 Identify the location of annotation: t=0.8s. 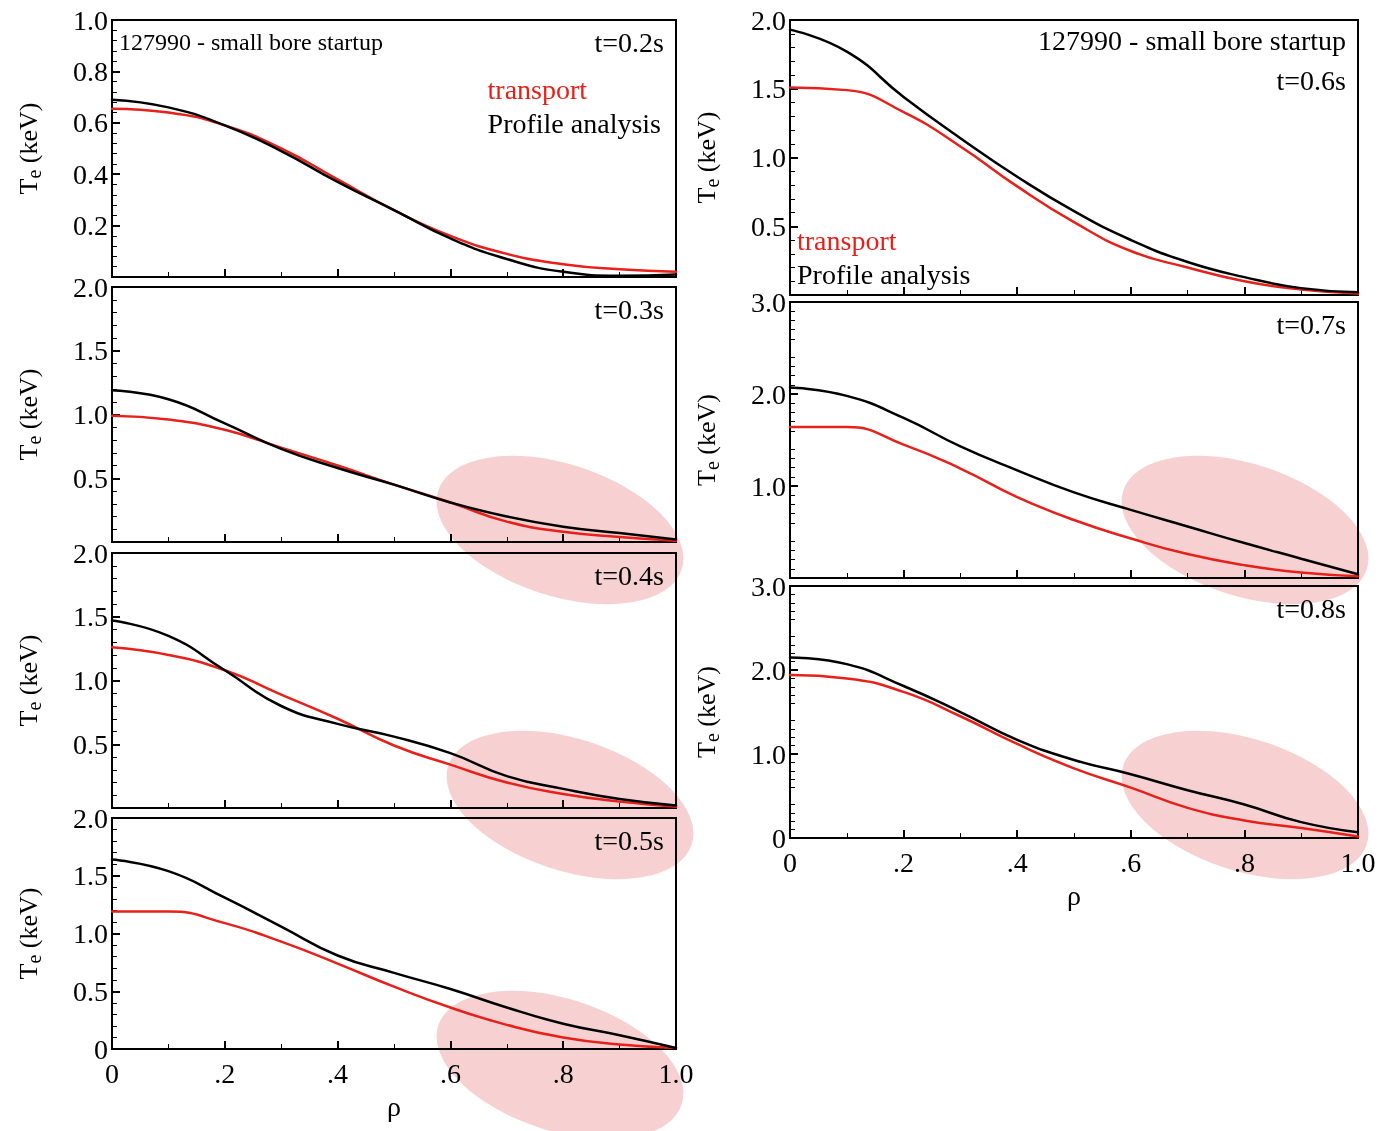
(1311, 608).